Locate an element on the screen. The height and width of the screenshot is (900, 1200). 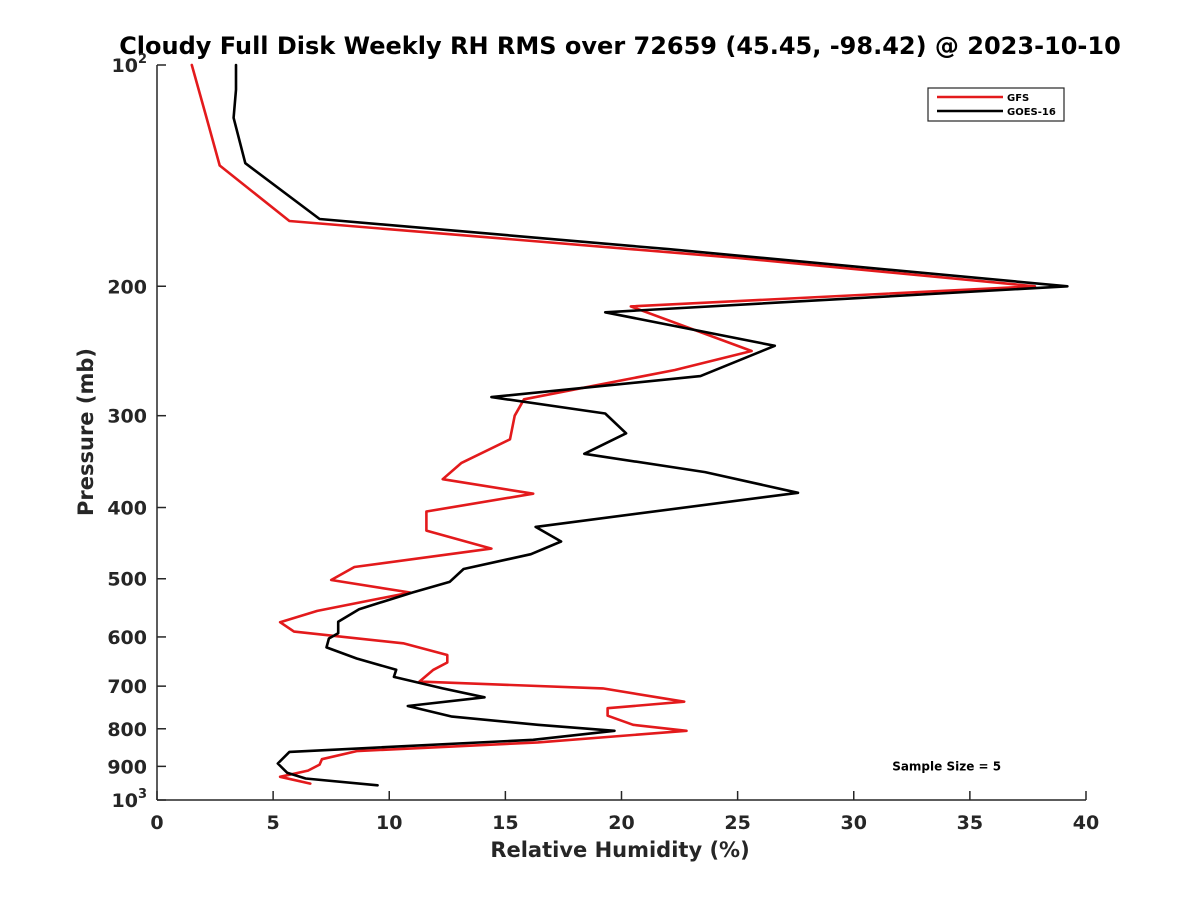
sample-size-annotation: Sample Size = 5 is located at coordinates (946, 766).